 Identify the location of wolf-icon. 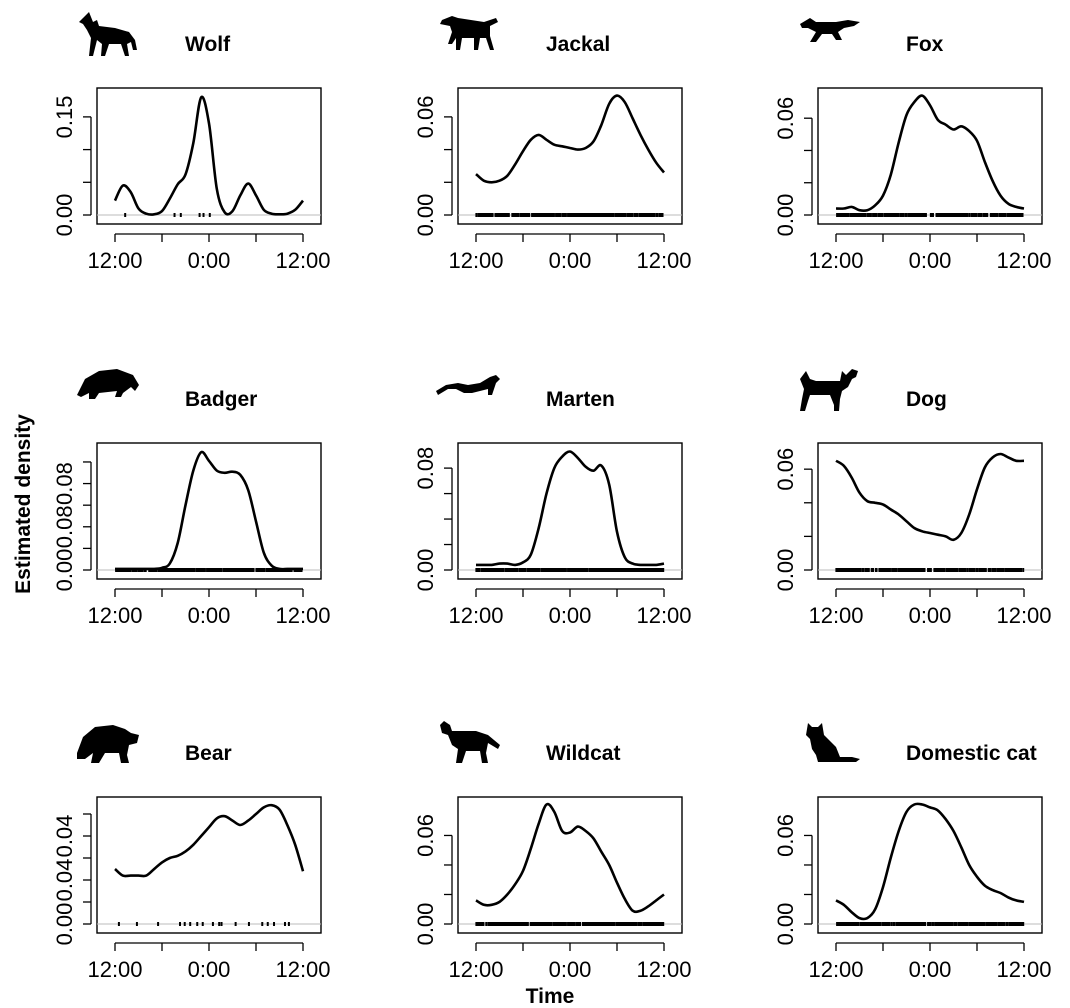
(108, 34).